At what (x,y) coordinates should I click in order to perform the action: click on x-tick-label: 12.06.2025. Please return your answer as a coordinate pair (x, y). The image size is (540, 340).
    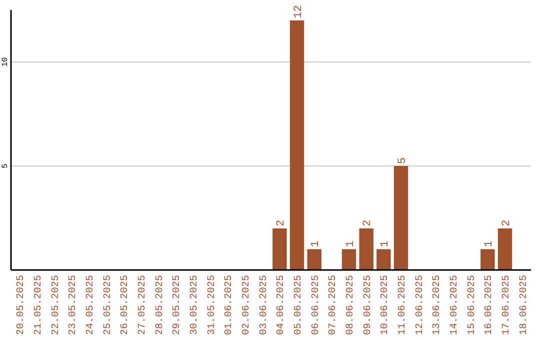
    Looking at the image, I should click on (420, 305).